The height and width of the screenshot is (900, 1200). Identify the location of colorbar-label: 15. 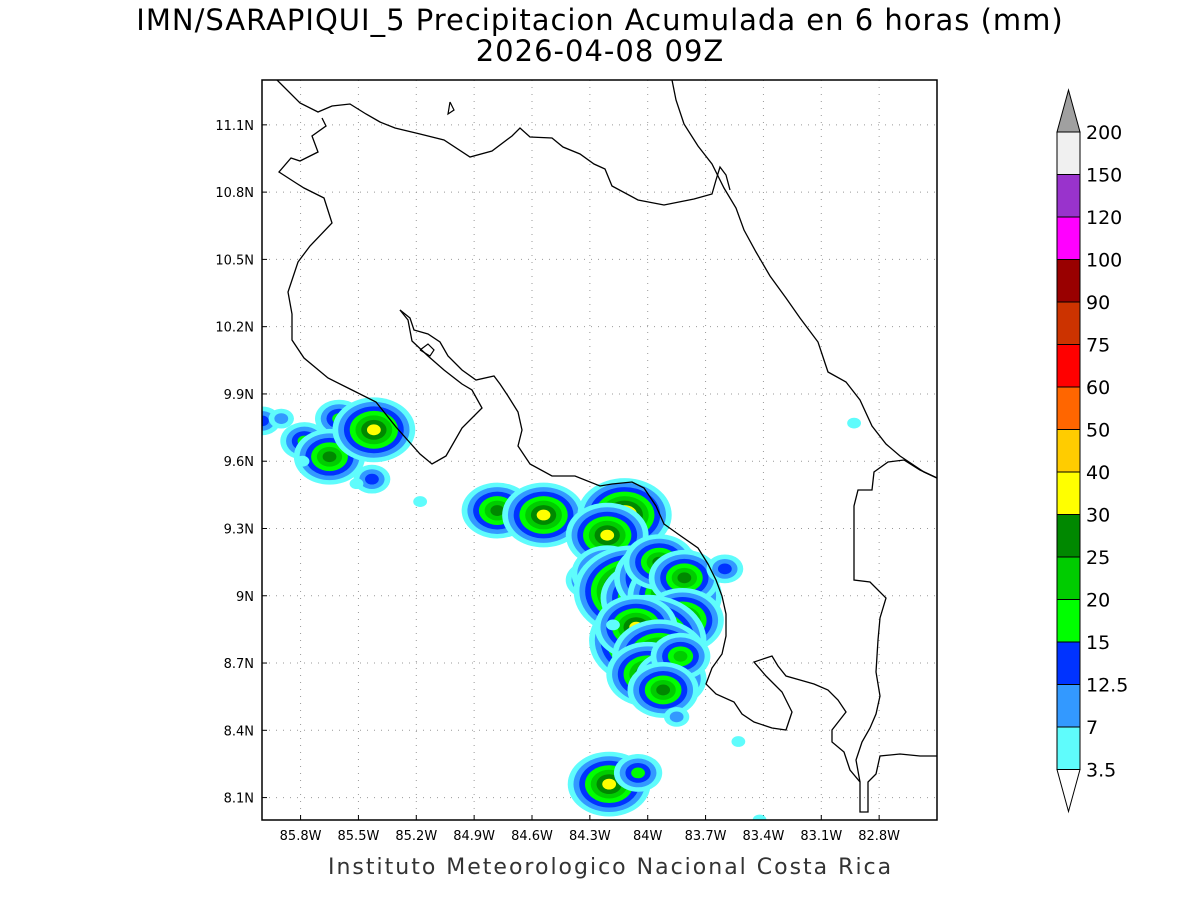
(1098, 643).